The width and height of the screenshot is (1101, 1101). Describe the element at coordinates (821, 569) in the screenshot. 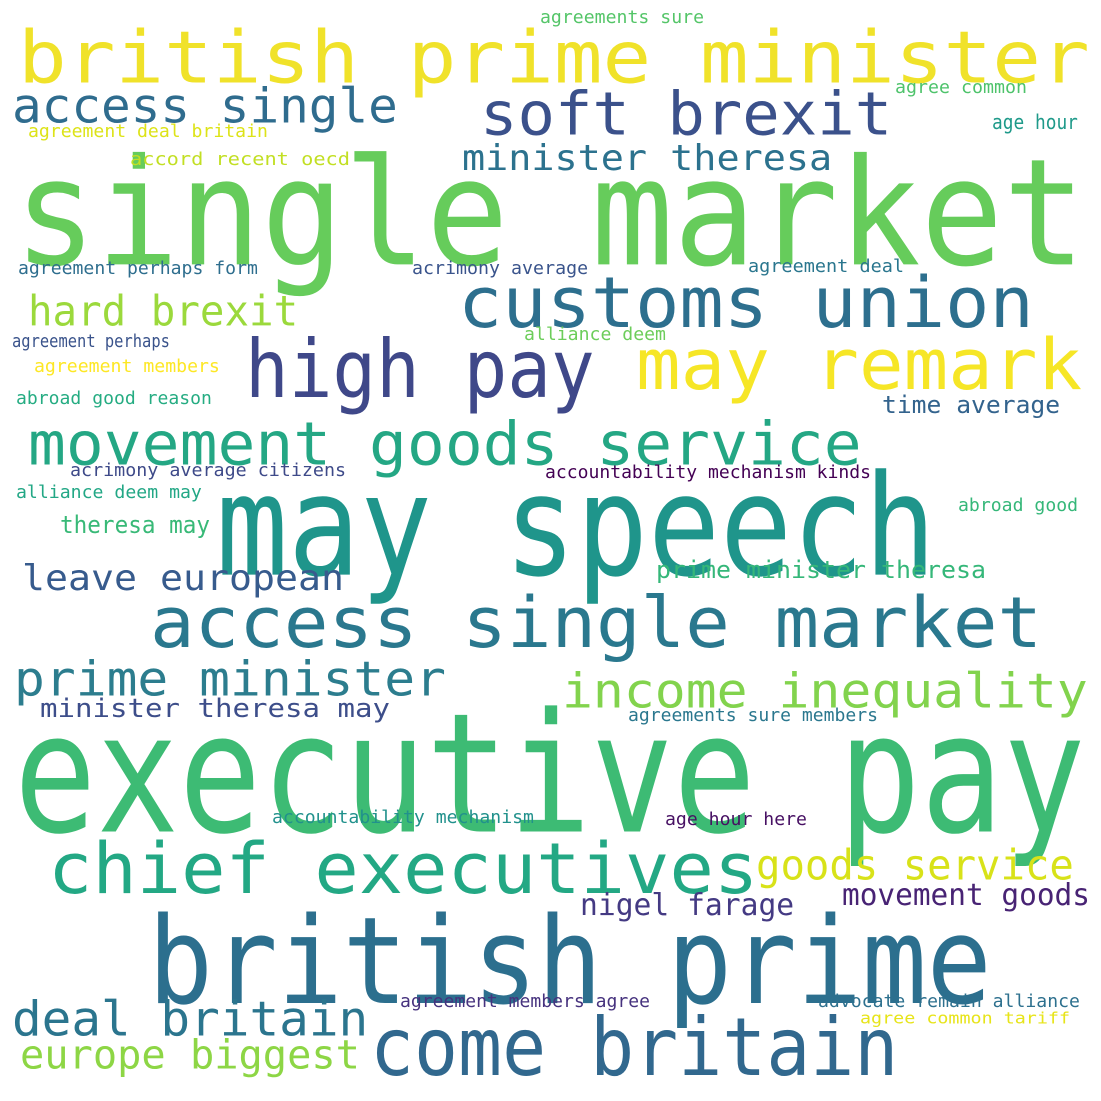

I see `word-prime-minister-theresa: prime minister theresa` at that location.